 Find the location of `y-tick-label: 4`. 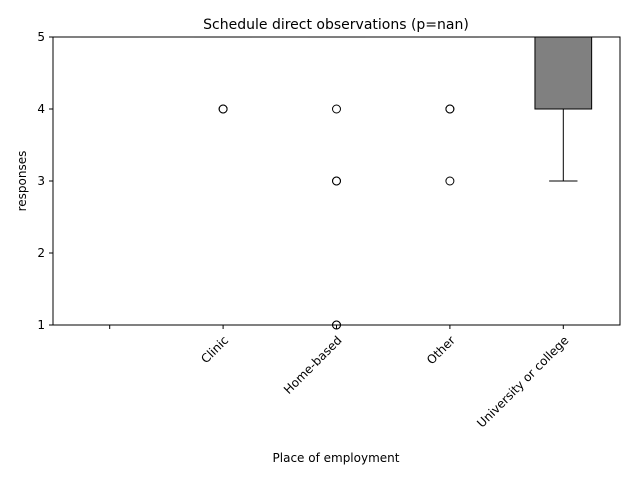

y-tick-label: 4 is located at coordinates (41, 109).